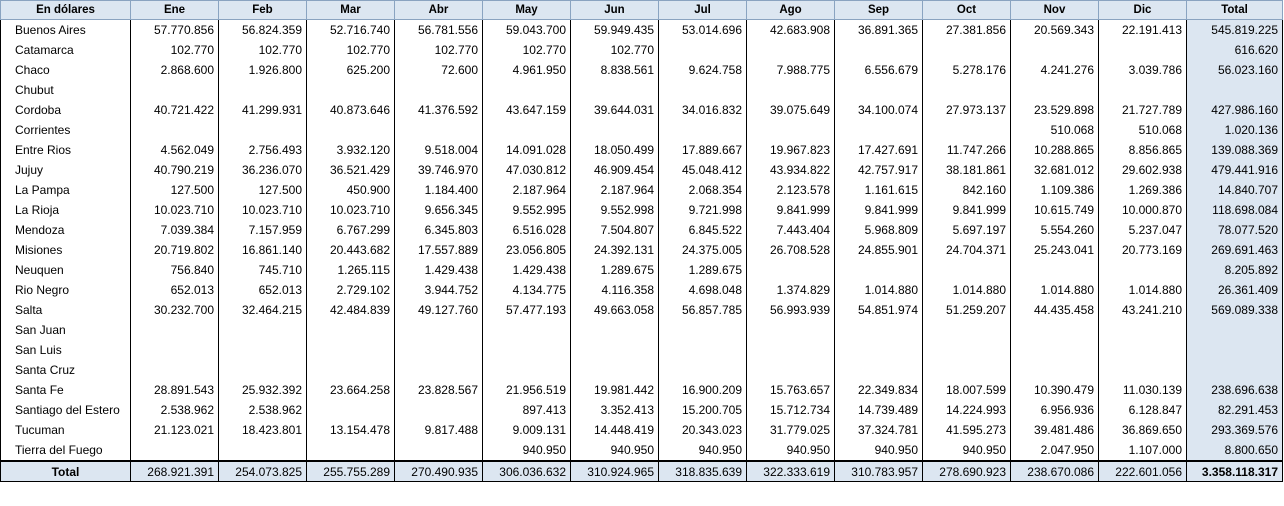 The image size is (1284, 506). I want to click on month-value-cell: 6.516.028, so click(526, 230).